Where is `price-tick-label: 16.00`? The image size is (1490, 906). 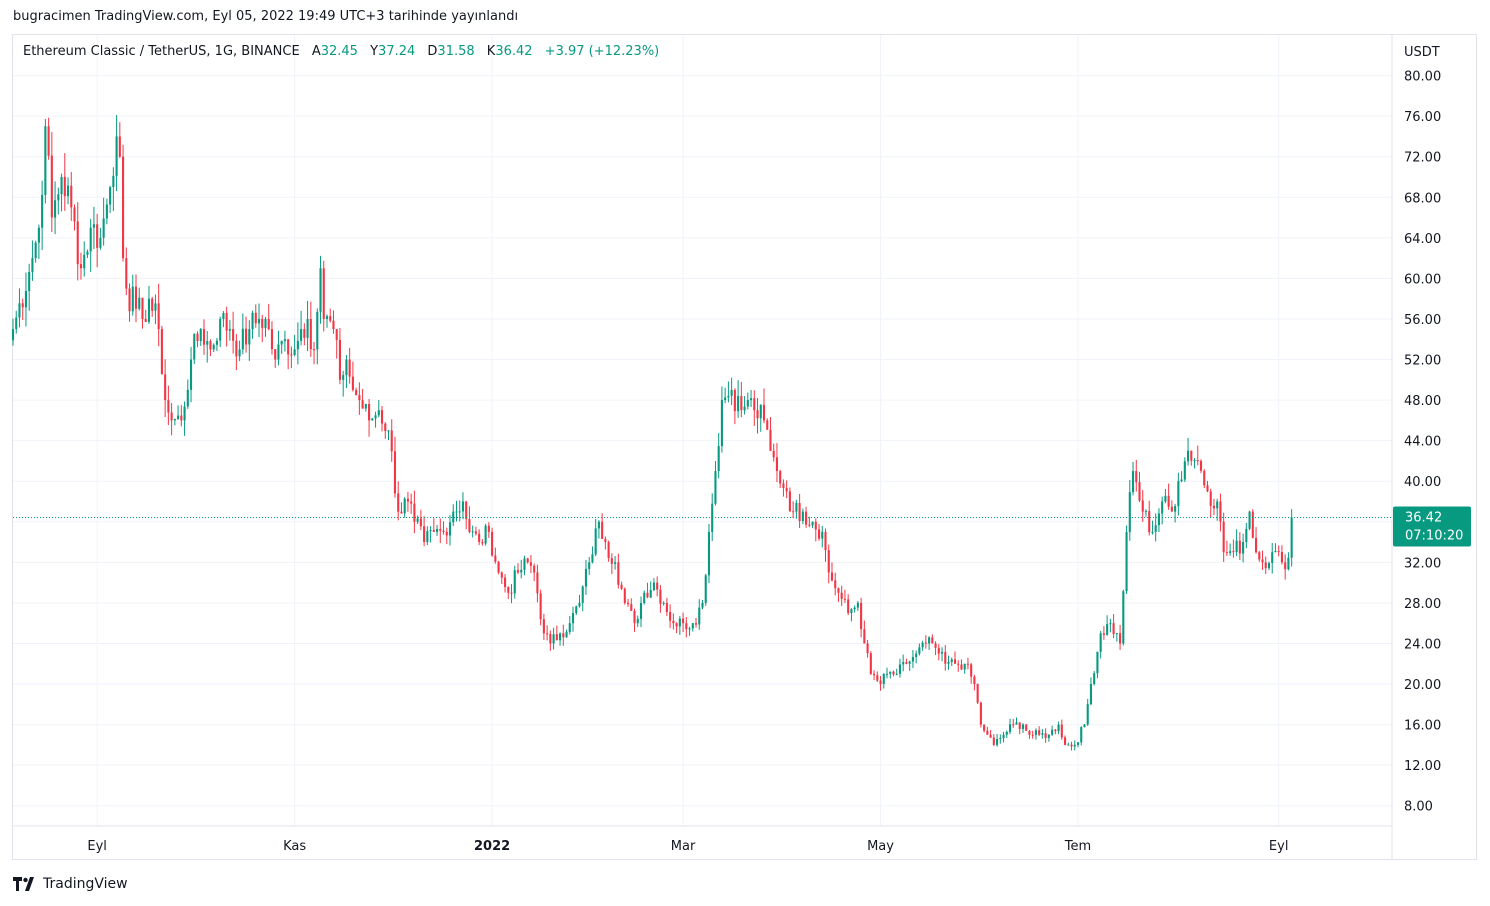
price-tick-label: 16.00 is located at coordinates (1422, 726).